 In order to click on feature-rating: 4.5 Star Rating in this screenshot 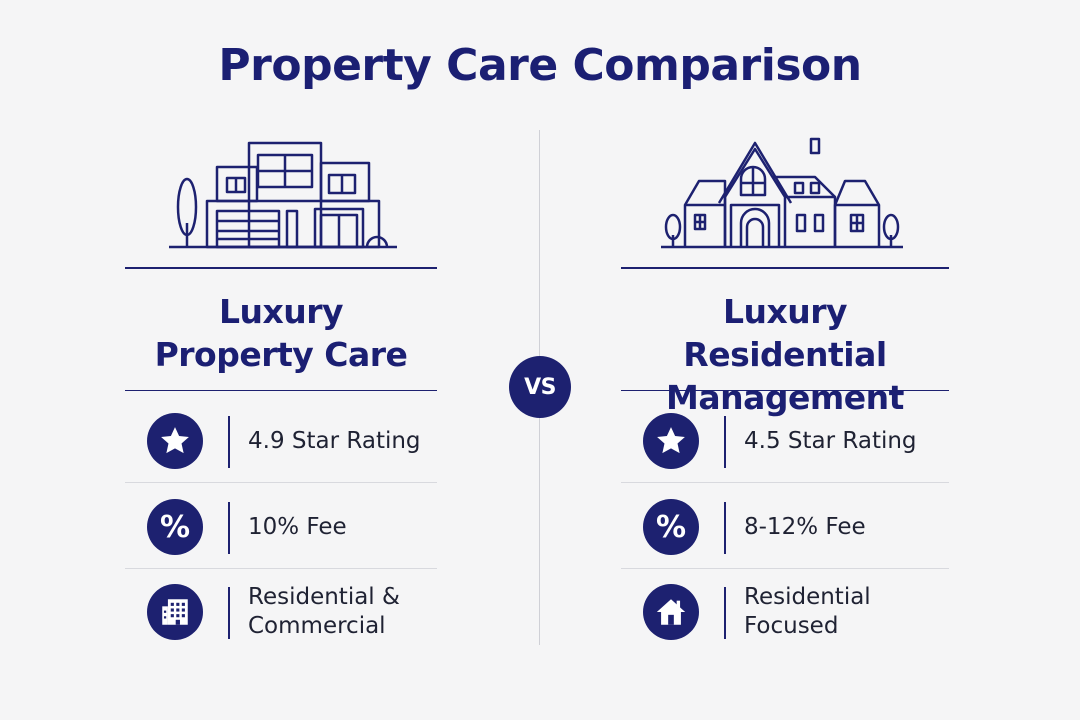, I will do `click(785, 442)`.